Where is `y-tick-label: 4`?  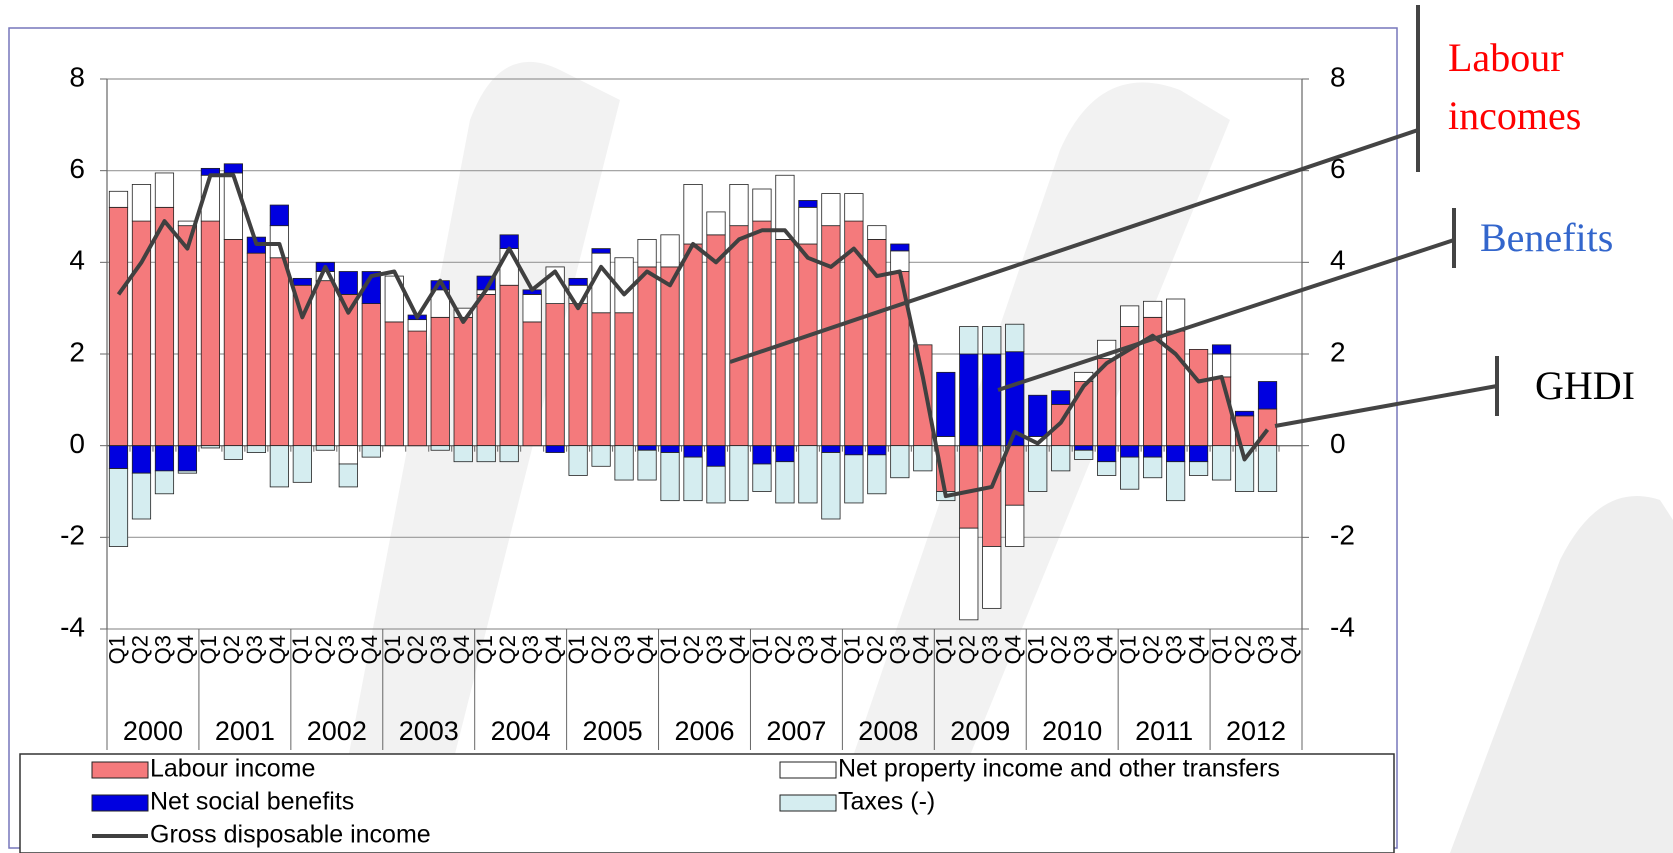 y-tick-label: 4 is located at coordinates (77, 260).